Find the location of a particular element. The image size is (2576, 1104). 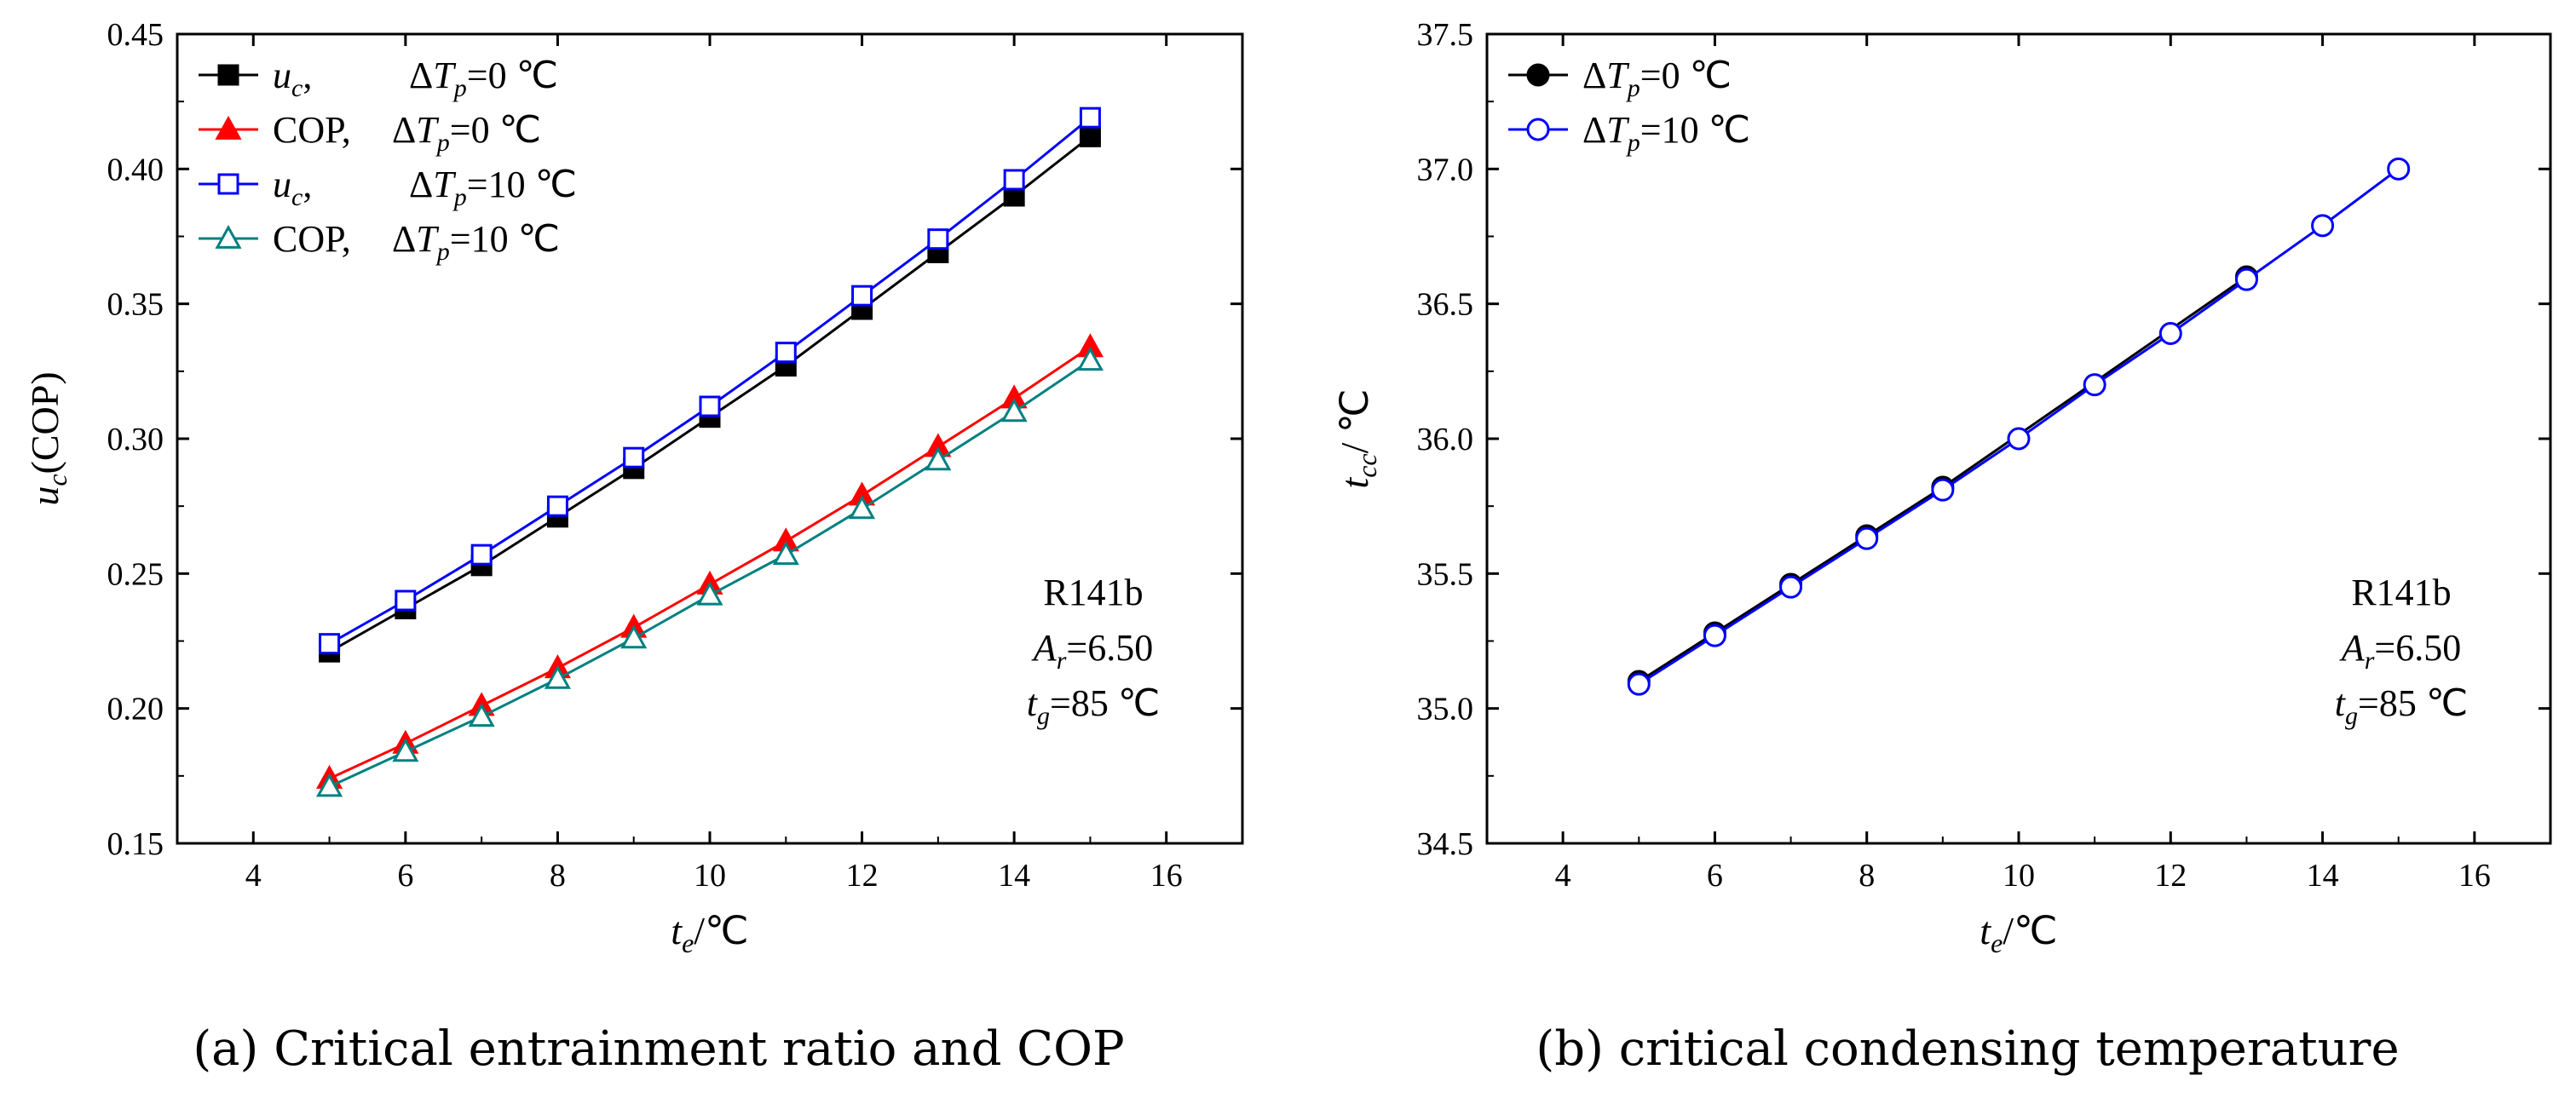

y-tick-label: 0.20 is located at coordinates (135, 709).